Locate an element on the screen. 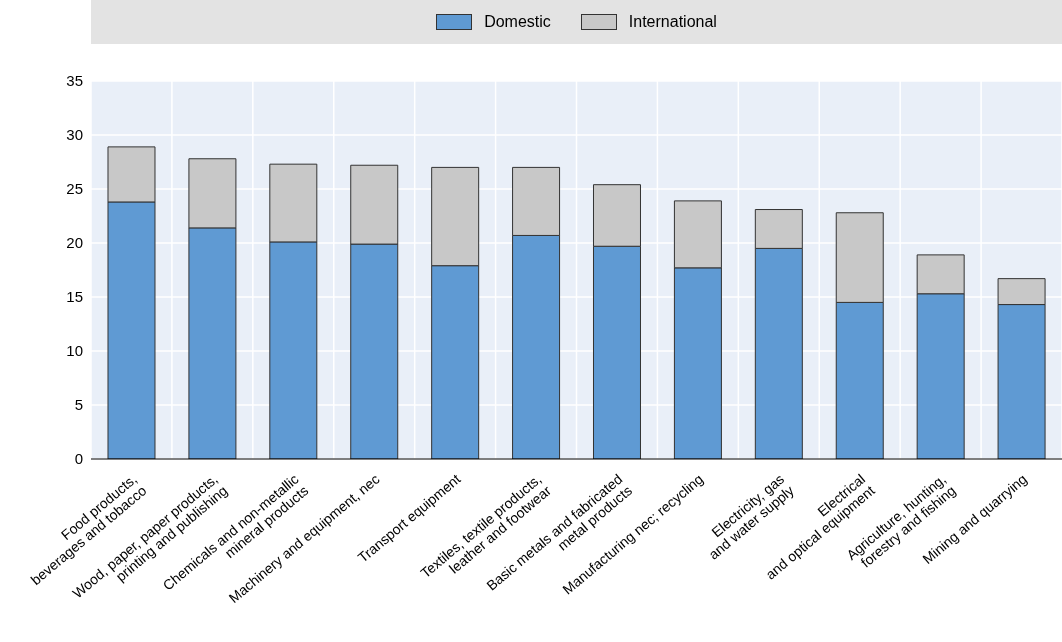  y-tick-label: 20 is located at coordinates (74, 243).